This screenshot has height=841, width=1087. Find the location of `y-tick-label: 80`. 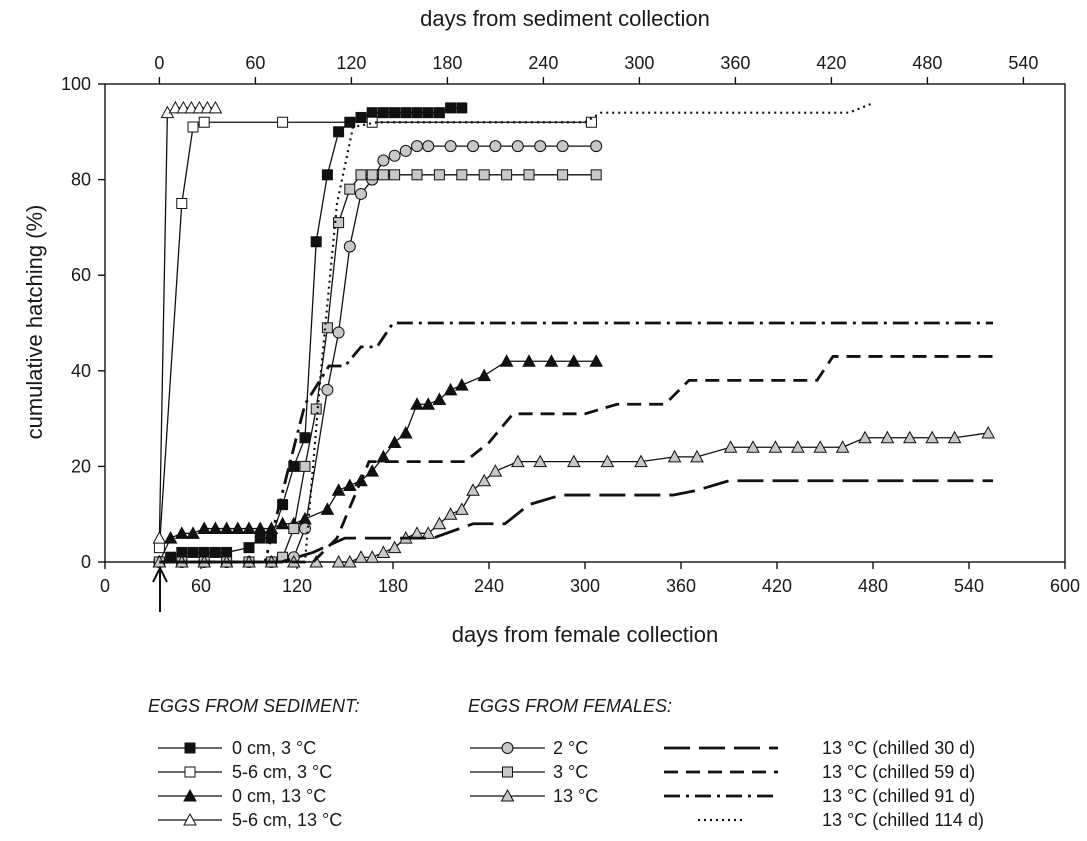

y-tick-label: 80 is located at coordinates (81, 180).